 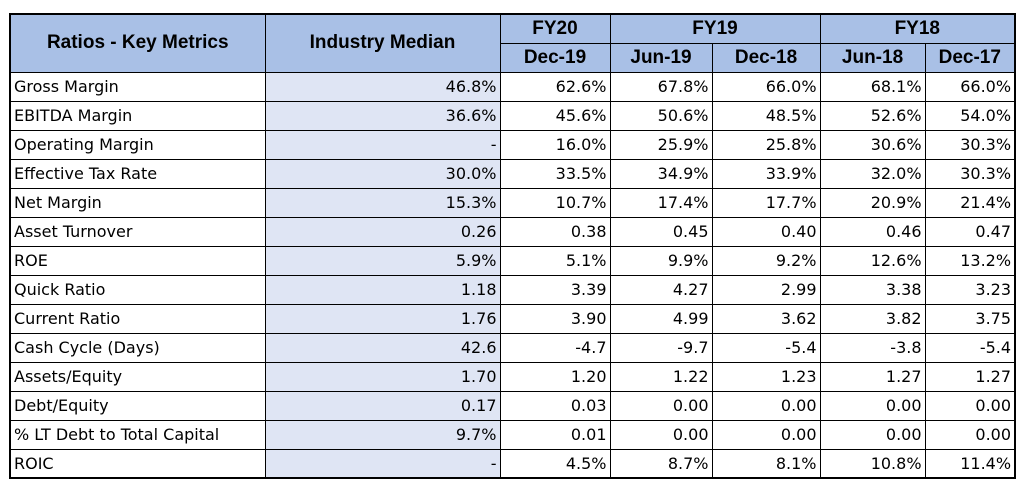 I want to click on metric-value-cell: 0.45, so click(x=661, y=231).